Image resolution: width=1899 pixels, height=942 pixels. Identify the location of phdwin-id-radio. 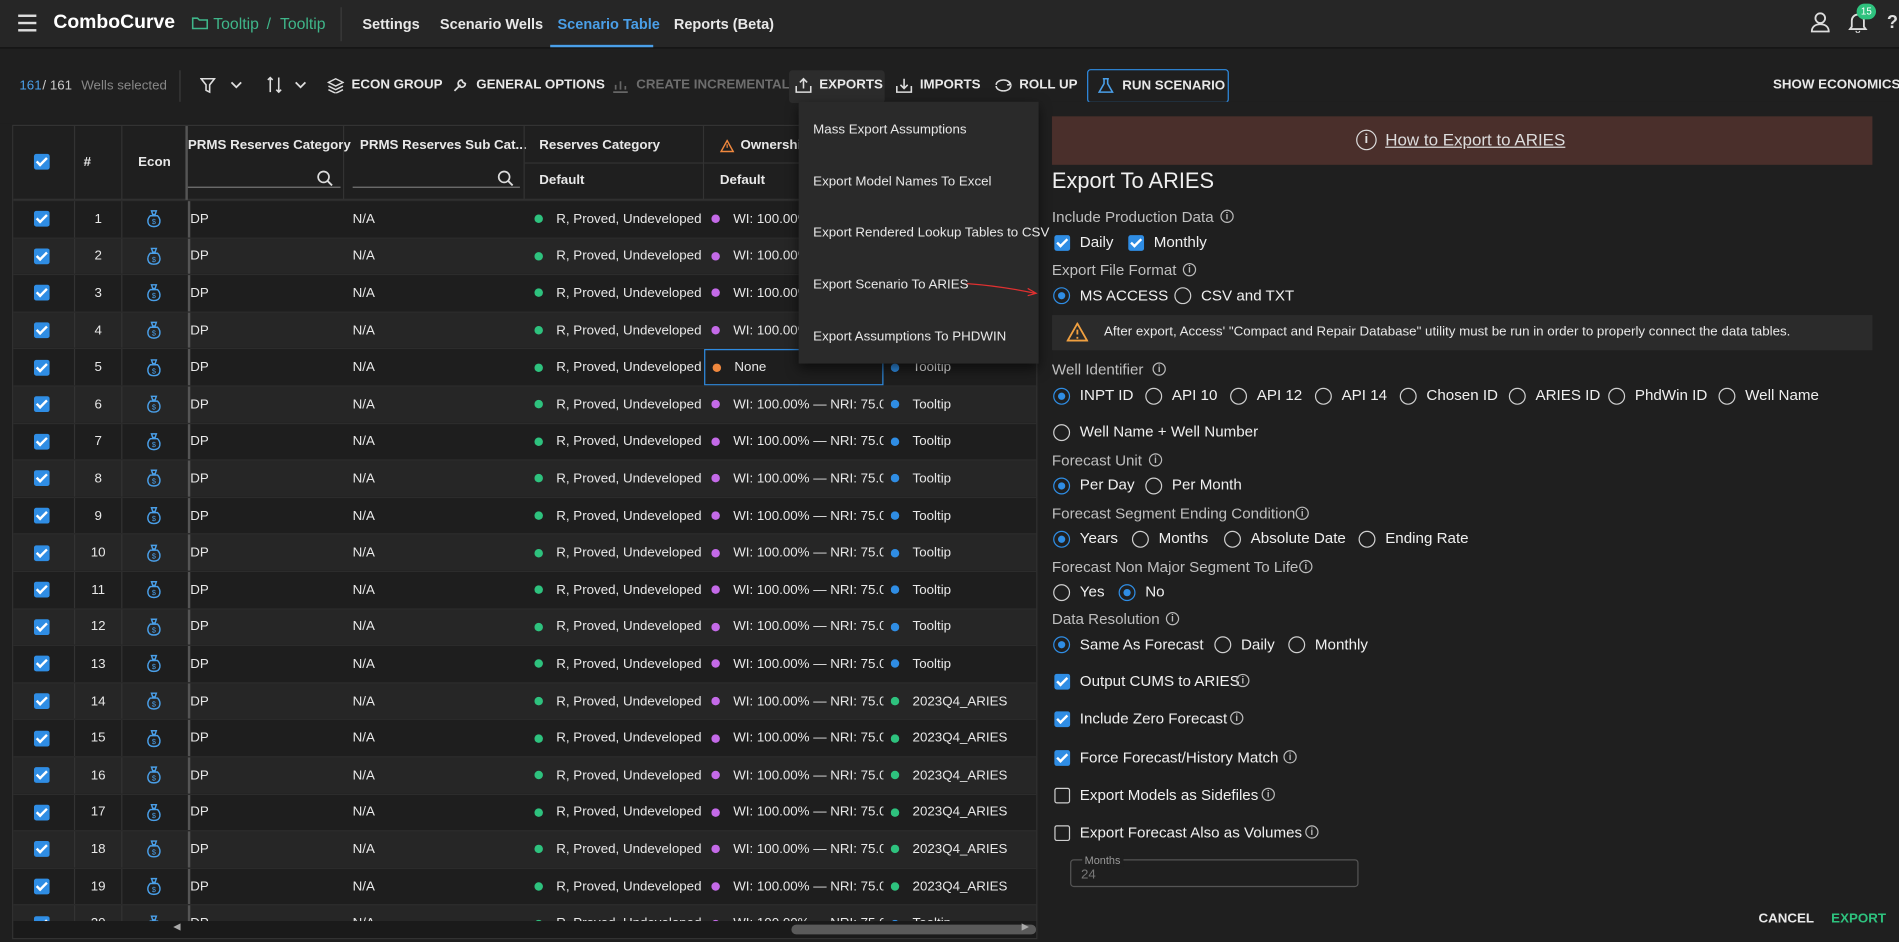
(1617, 396).